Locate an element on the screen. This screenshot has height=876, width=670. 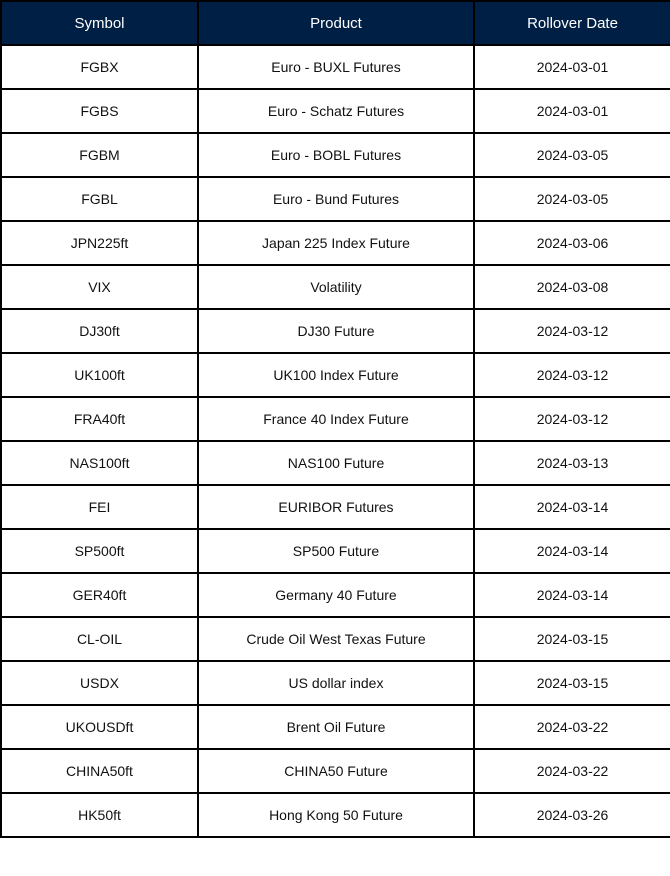
rollover-date-cell: 2024-03-26 is located at coordinates (571, 815).